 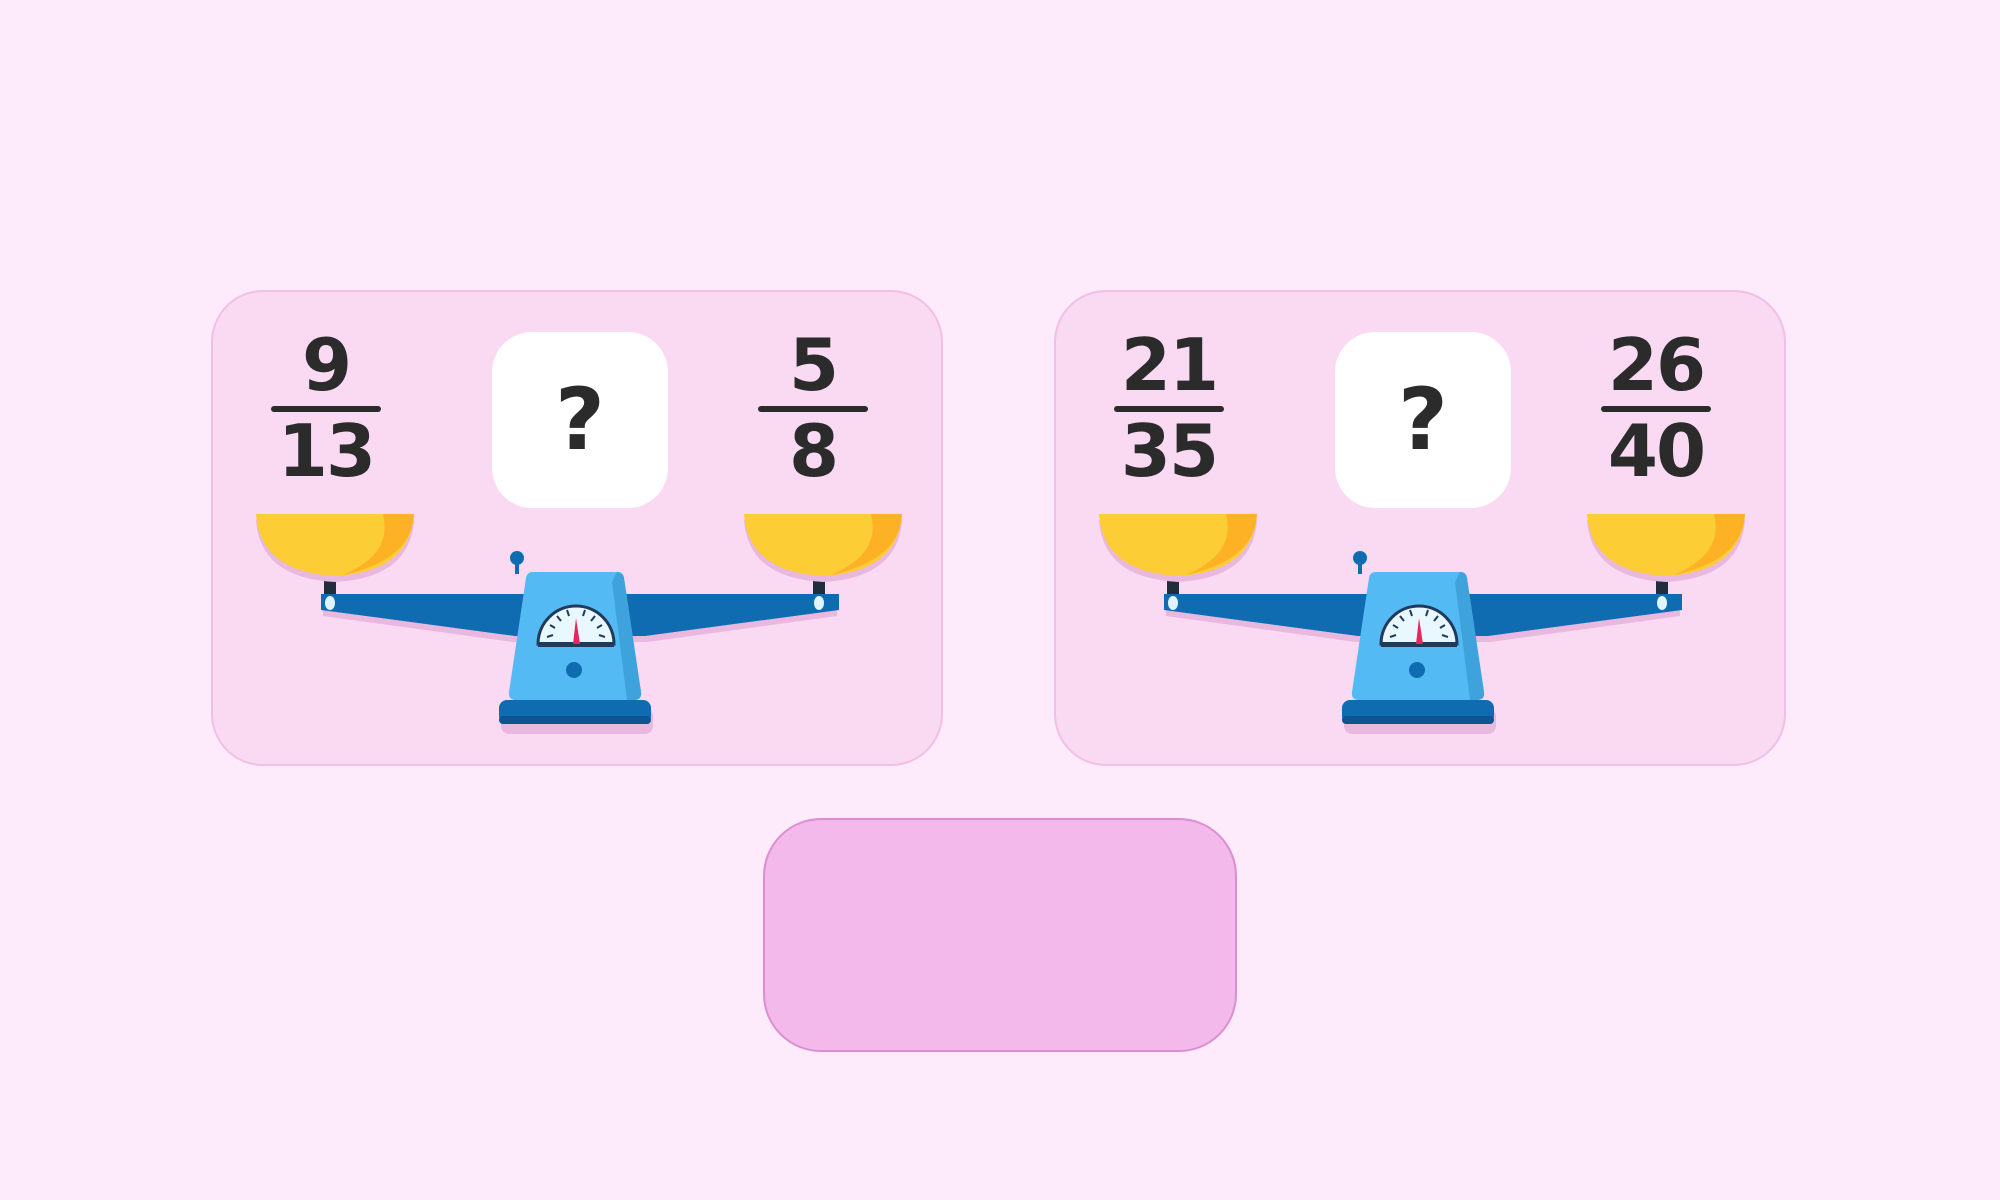 What do you see at coordinates (326, 365) in the screenshot?
I see `left-numerator: 9` at bounding box center [326, 365].